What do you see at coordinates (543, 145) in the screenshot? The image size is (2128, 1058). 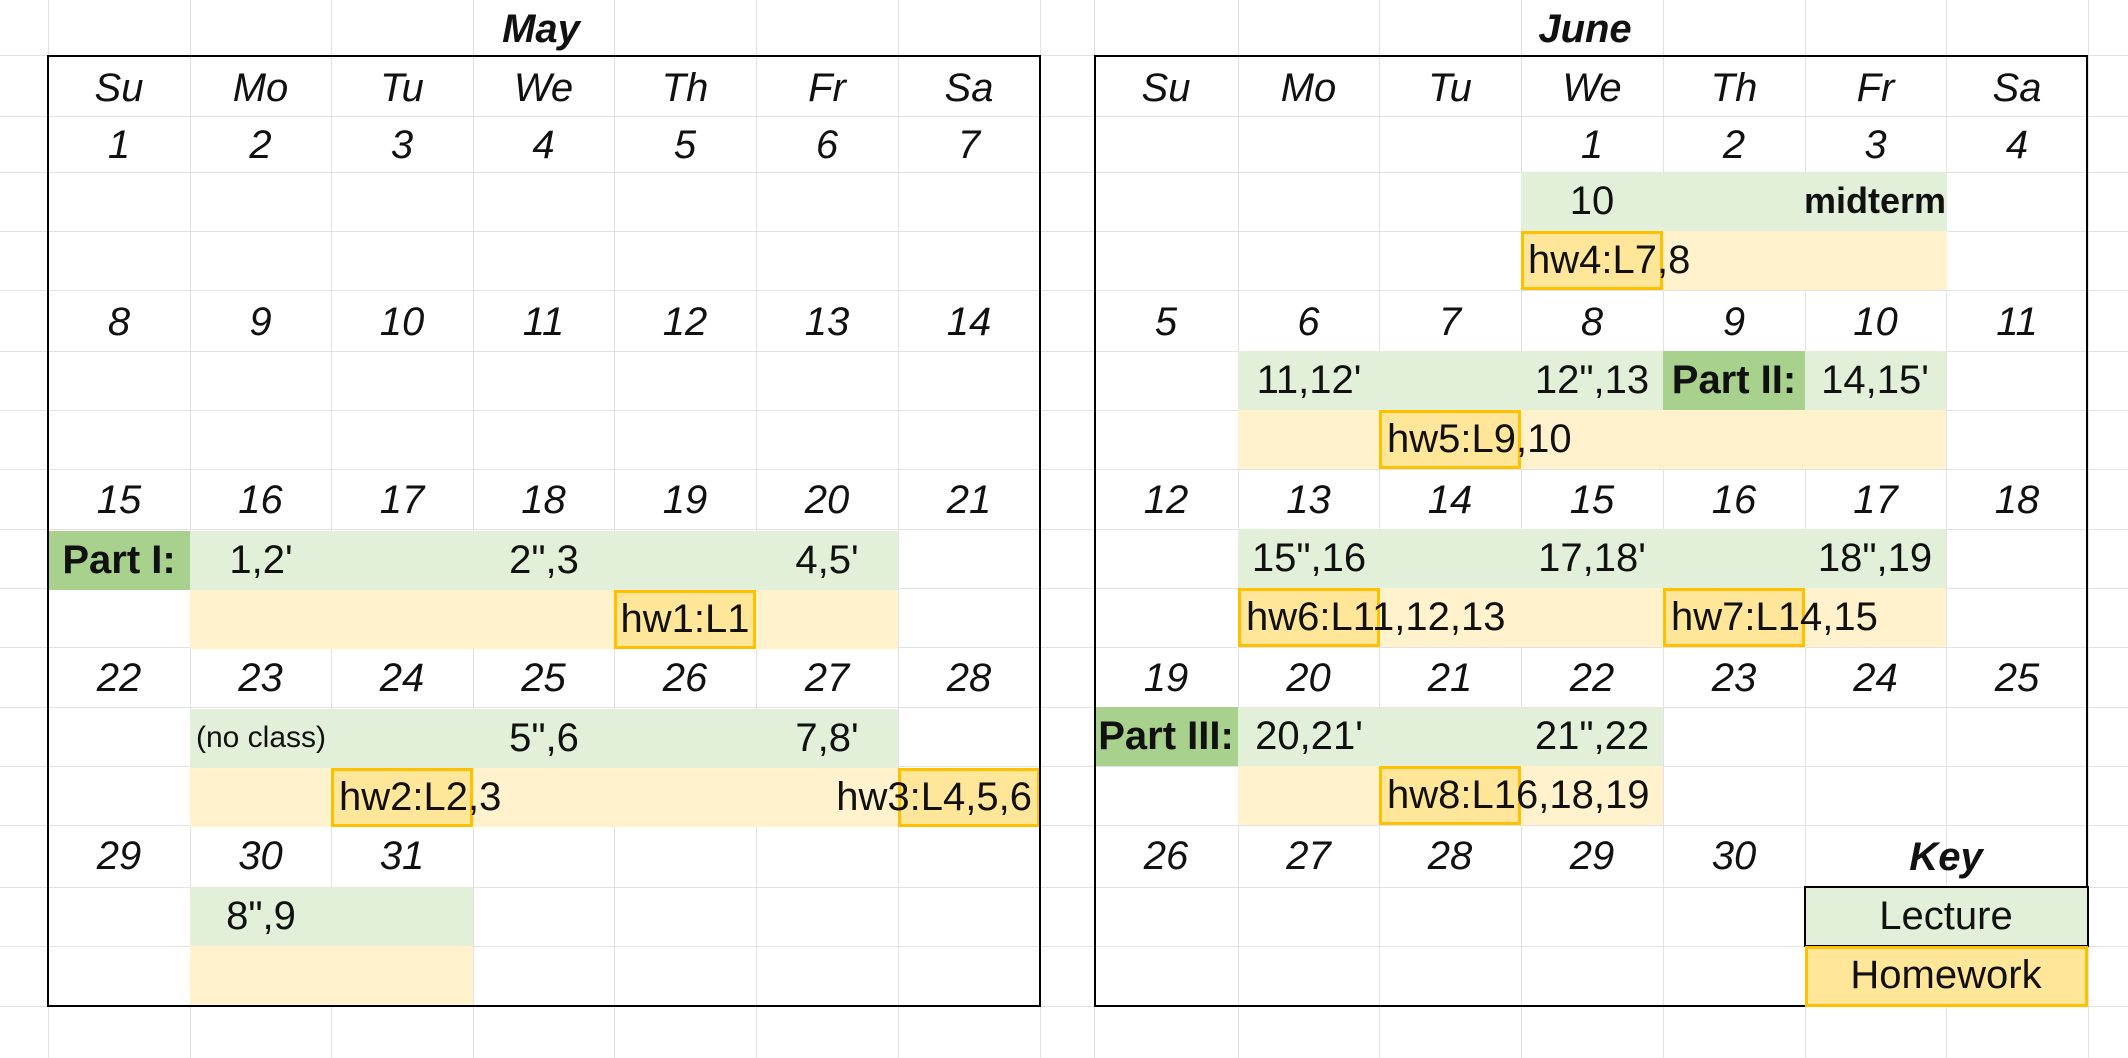 I see `may-date-4: 4` at bounding box center [543, 145].